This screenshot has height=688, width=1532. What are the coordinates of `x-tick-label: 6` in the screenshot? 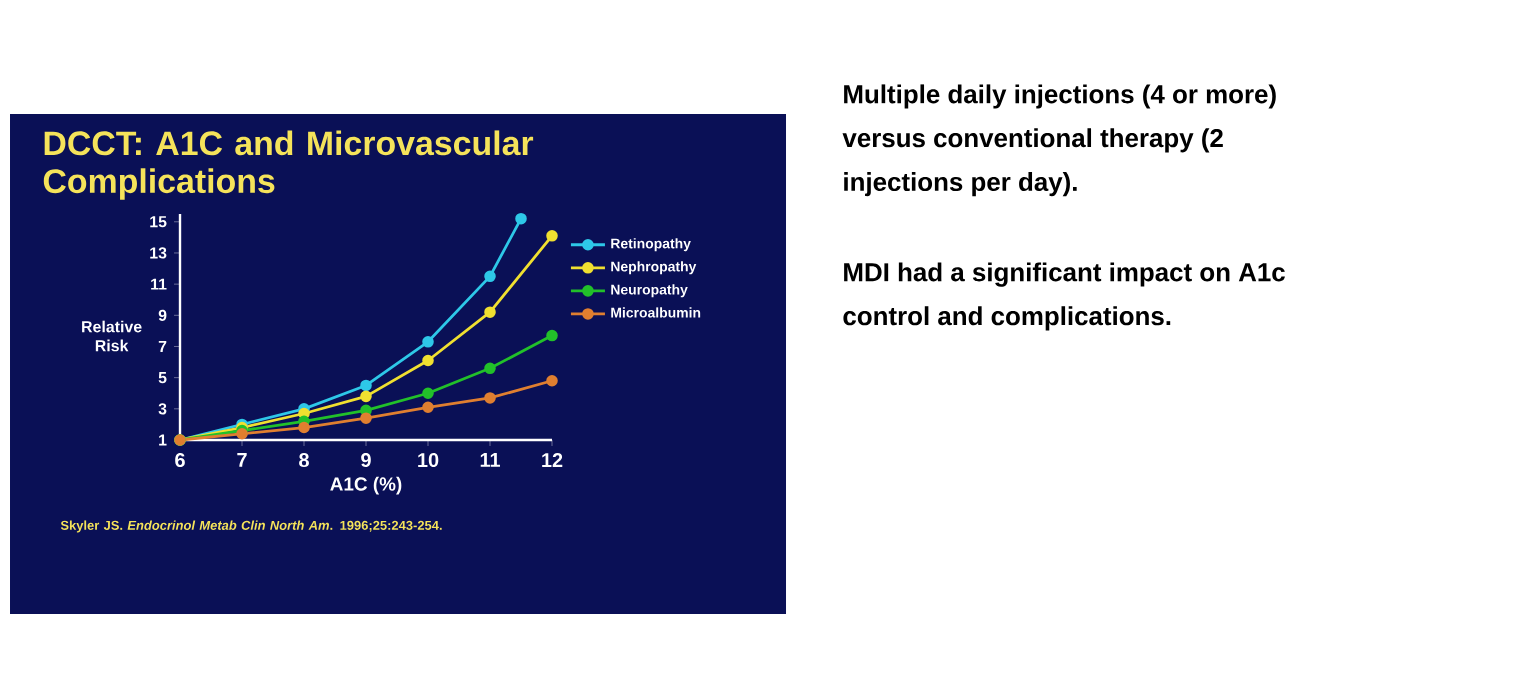 It's located at (180, 460).